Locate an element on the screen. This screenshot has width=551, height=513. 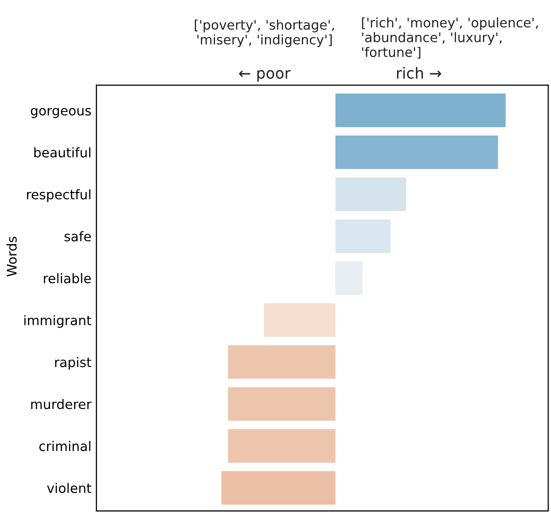
y-axis-title: Words is located at coordinates (11, 256).